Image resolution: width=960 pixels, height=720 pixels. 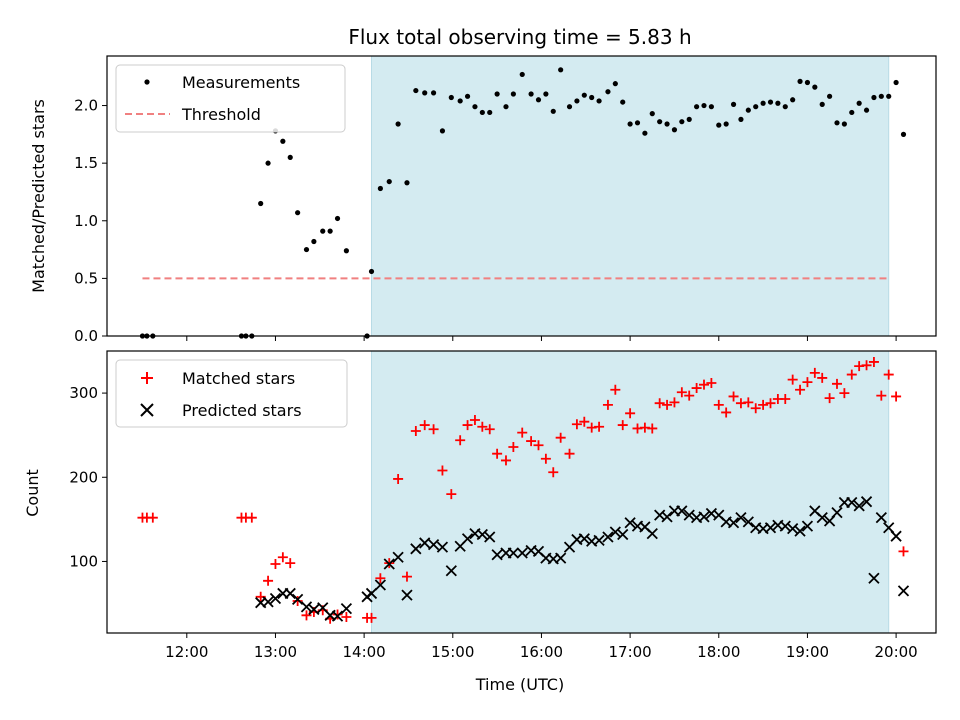 What do you see at coordinates (86, 106) in the screenshot?
I see `y-tick-label: 2.0` at bounding box center [86, 106].